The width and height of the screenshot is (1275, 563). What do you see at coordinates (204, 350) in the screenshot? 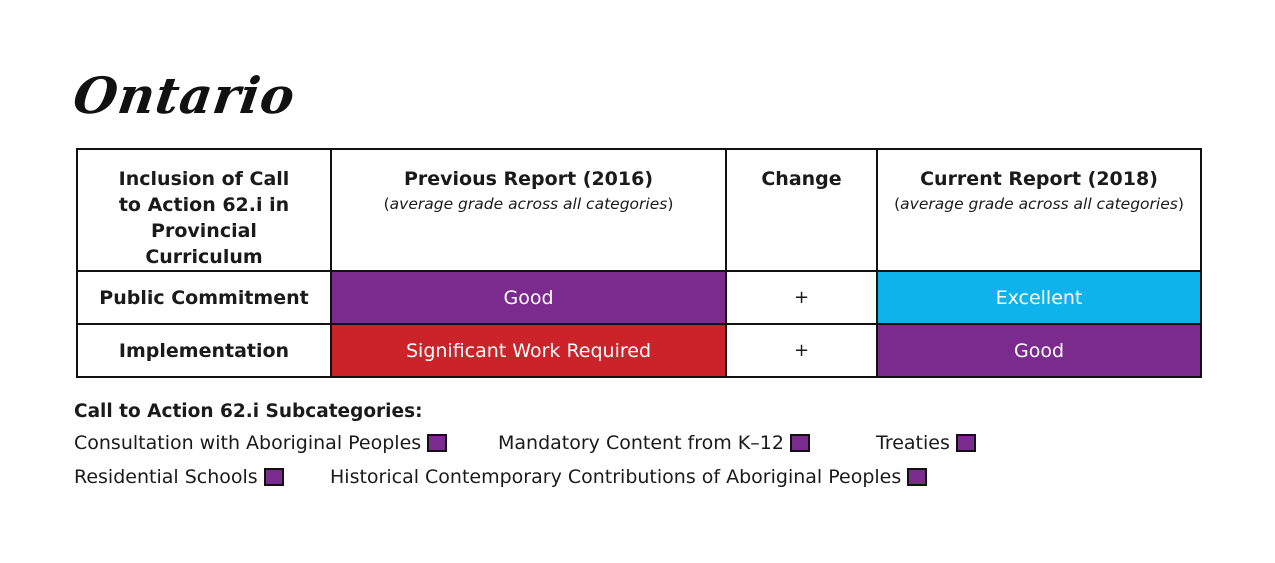
I see `row-label-implementation: Implementation` at bounding box center [204, 350].